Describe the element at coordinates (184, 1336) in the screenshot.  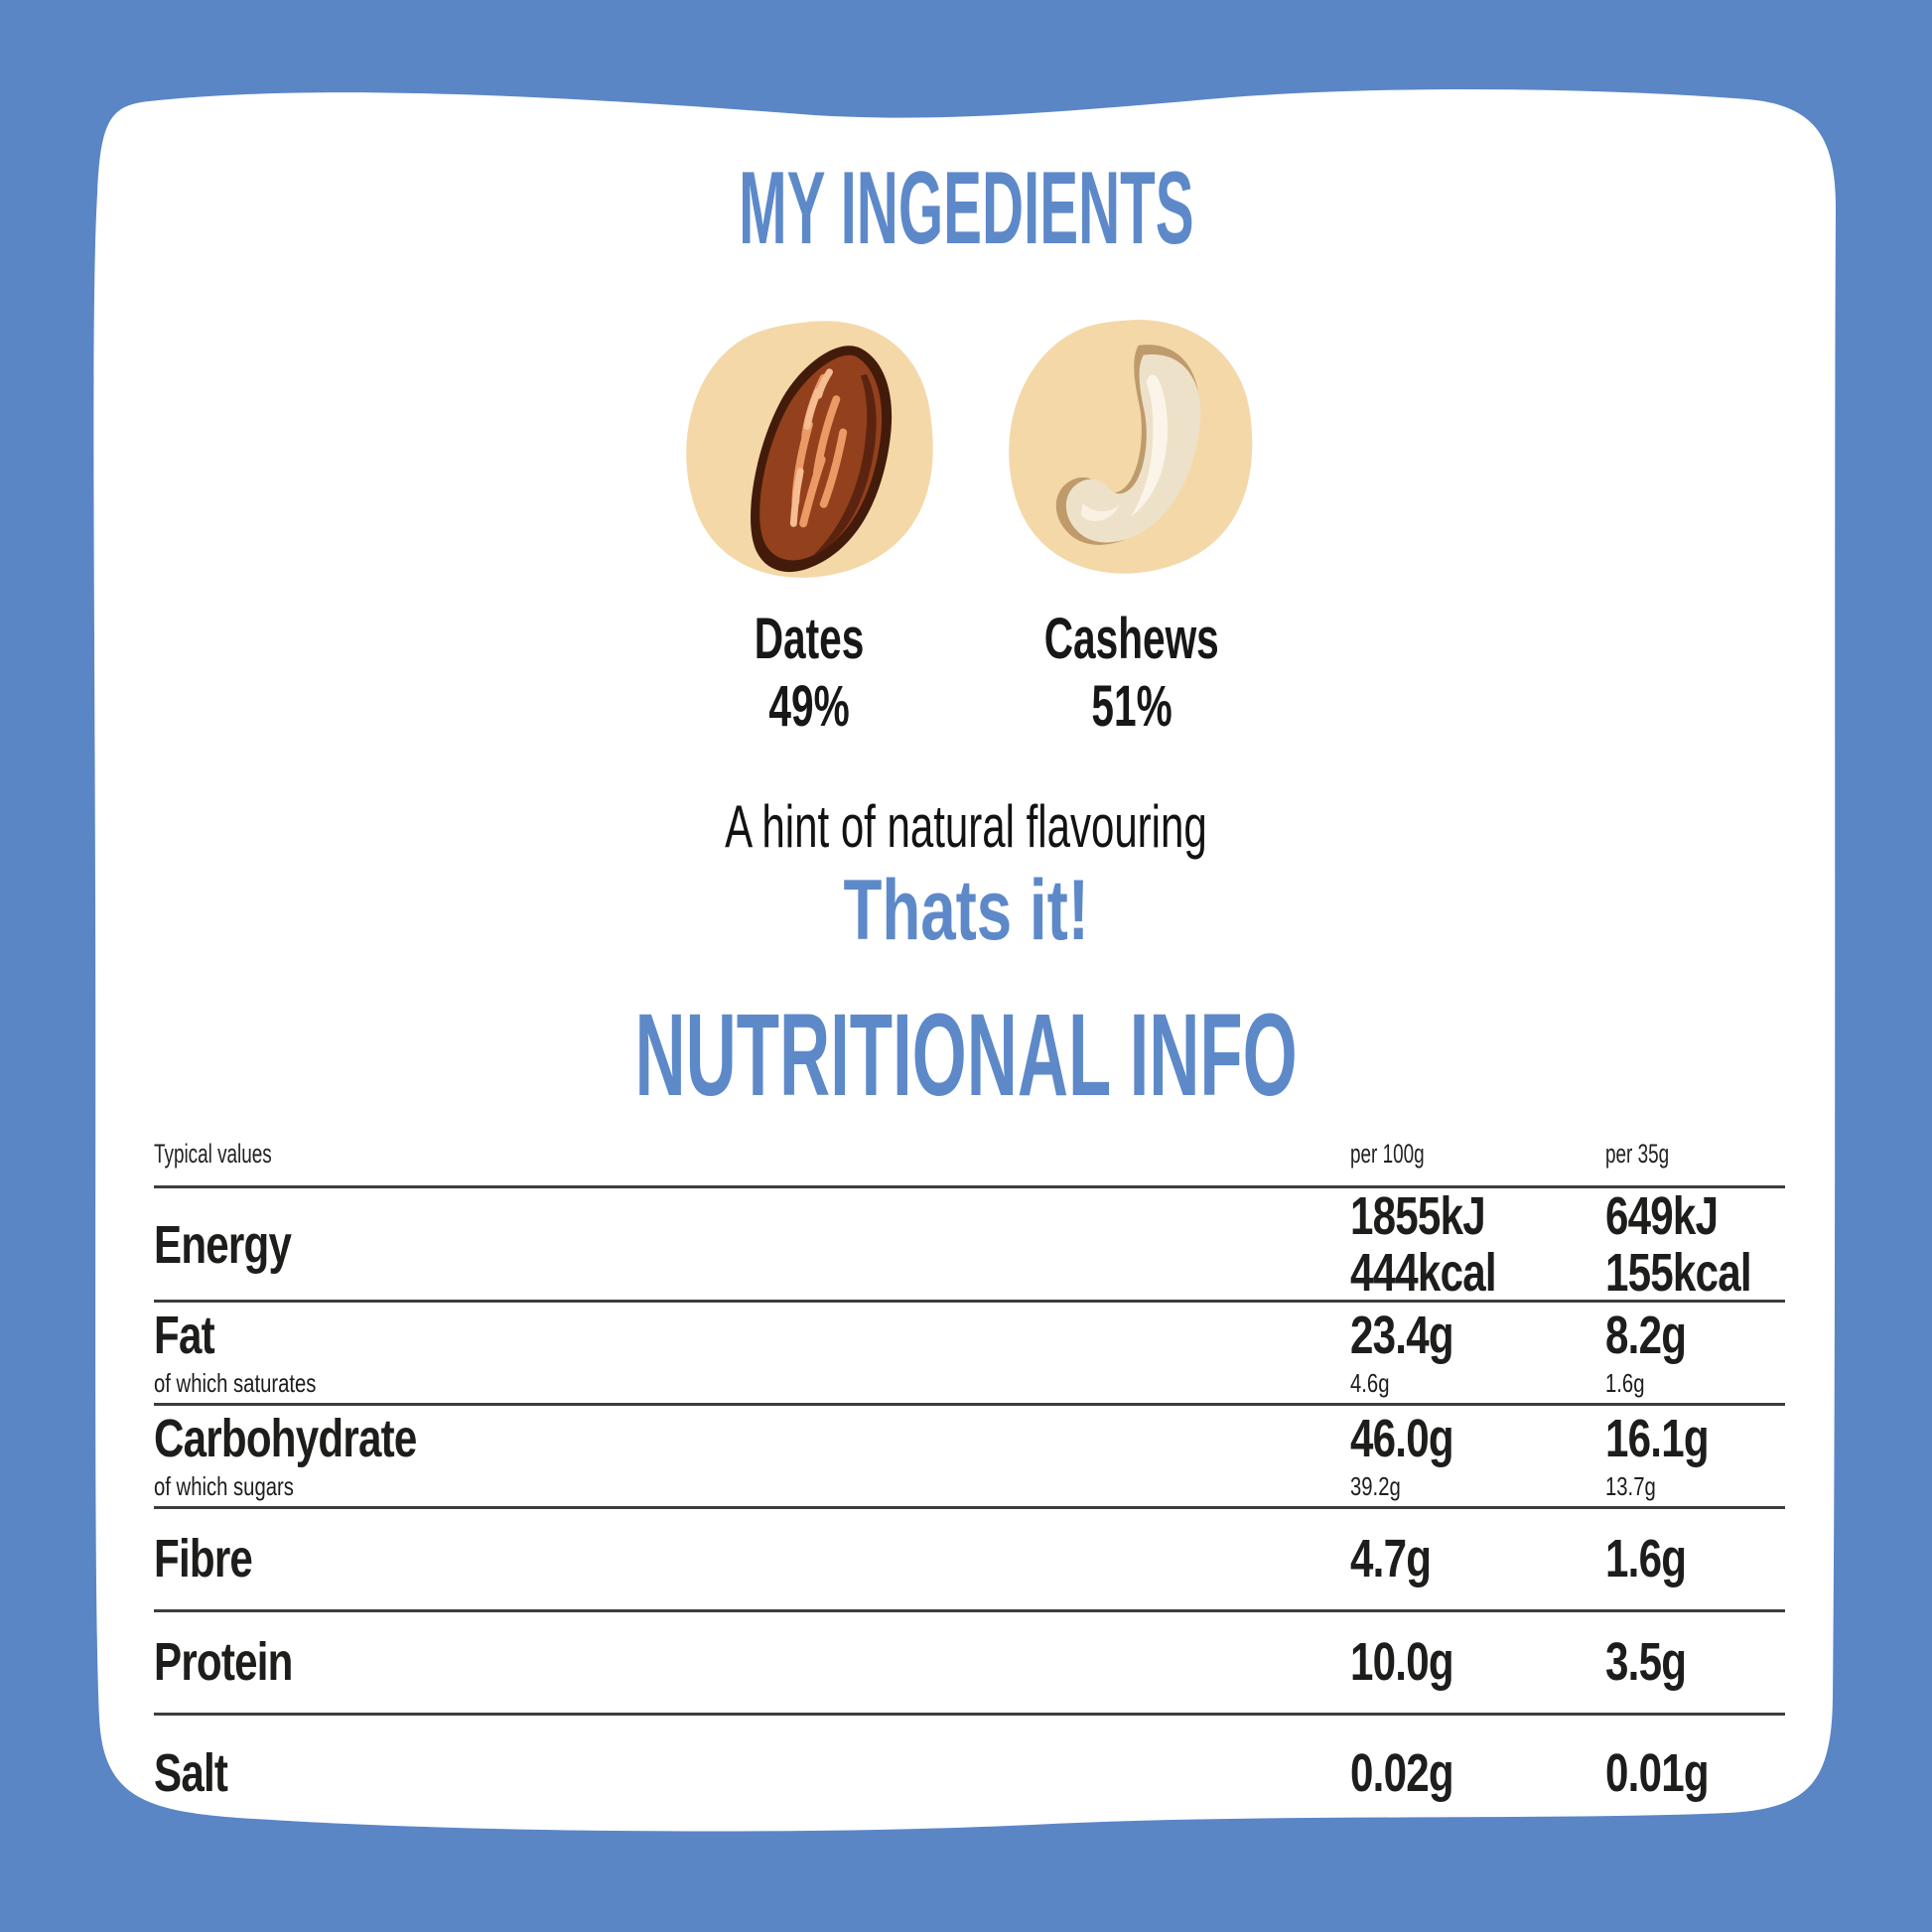
I see `row-label: Fat` at that location.